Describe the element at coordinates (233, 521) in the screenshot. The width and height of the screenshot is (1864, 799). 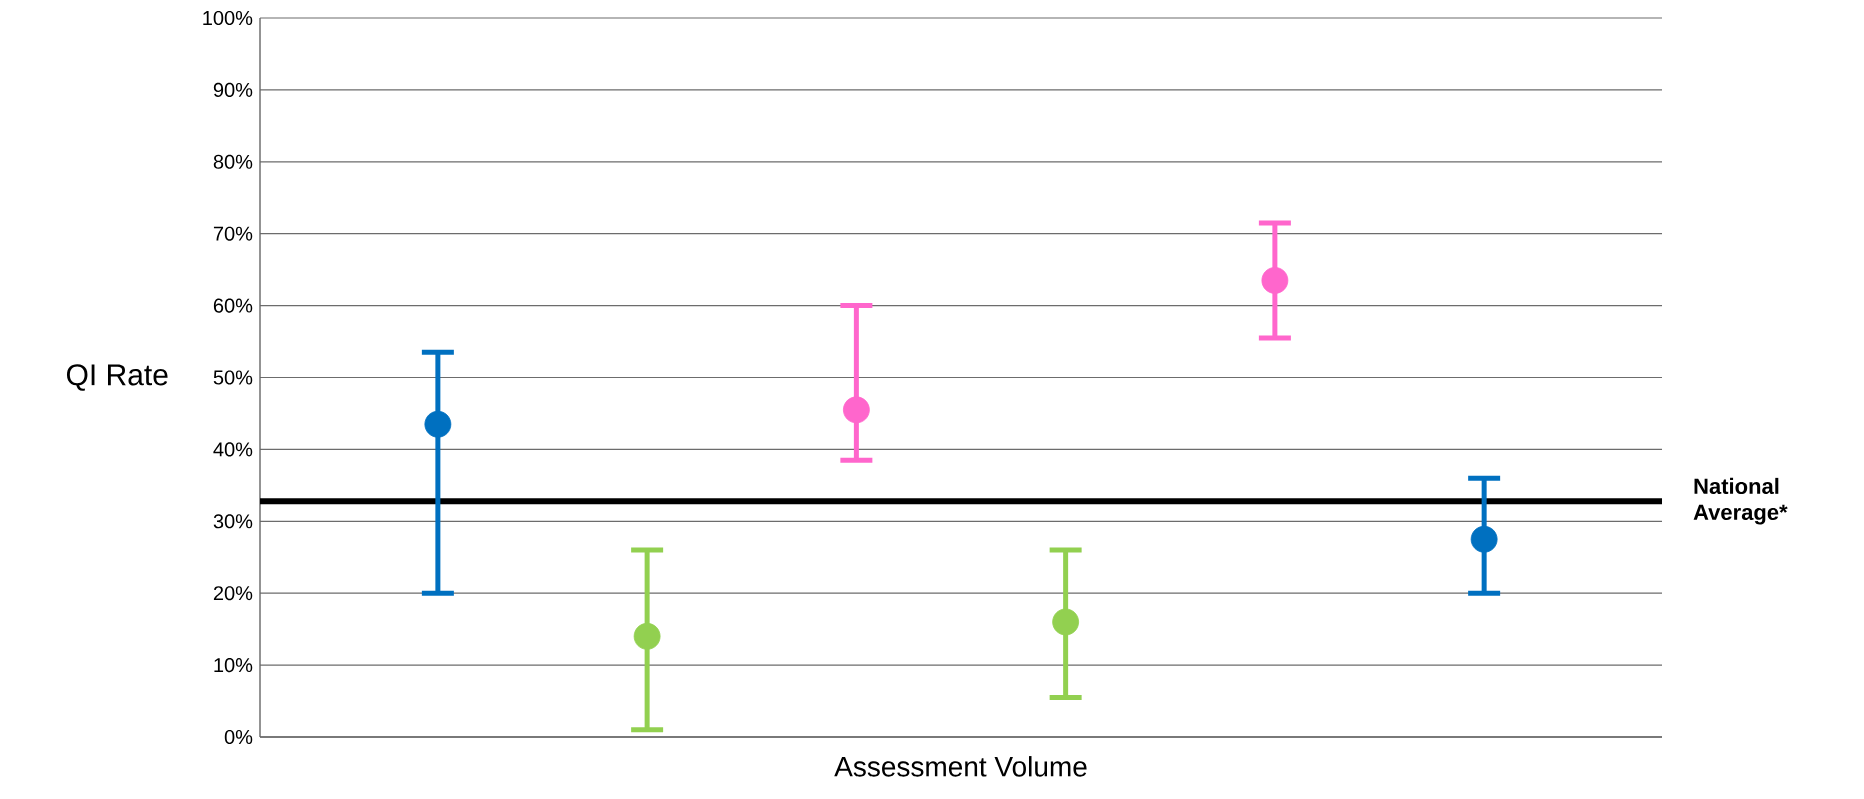
I see `y-tick-label: 30%` at that location.